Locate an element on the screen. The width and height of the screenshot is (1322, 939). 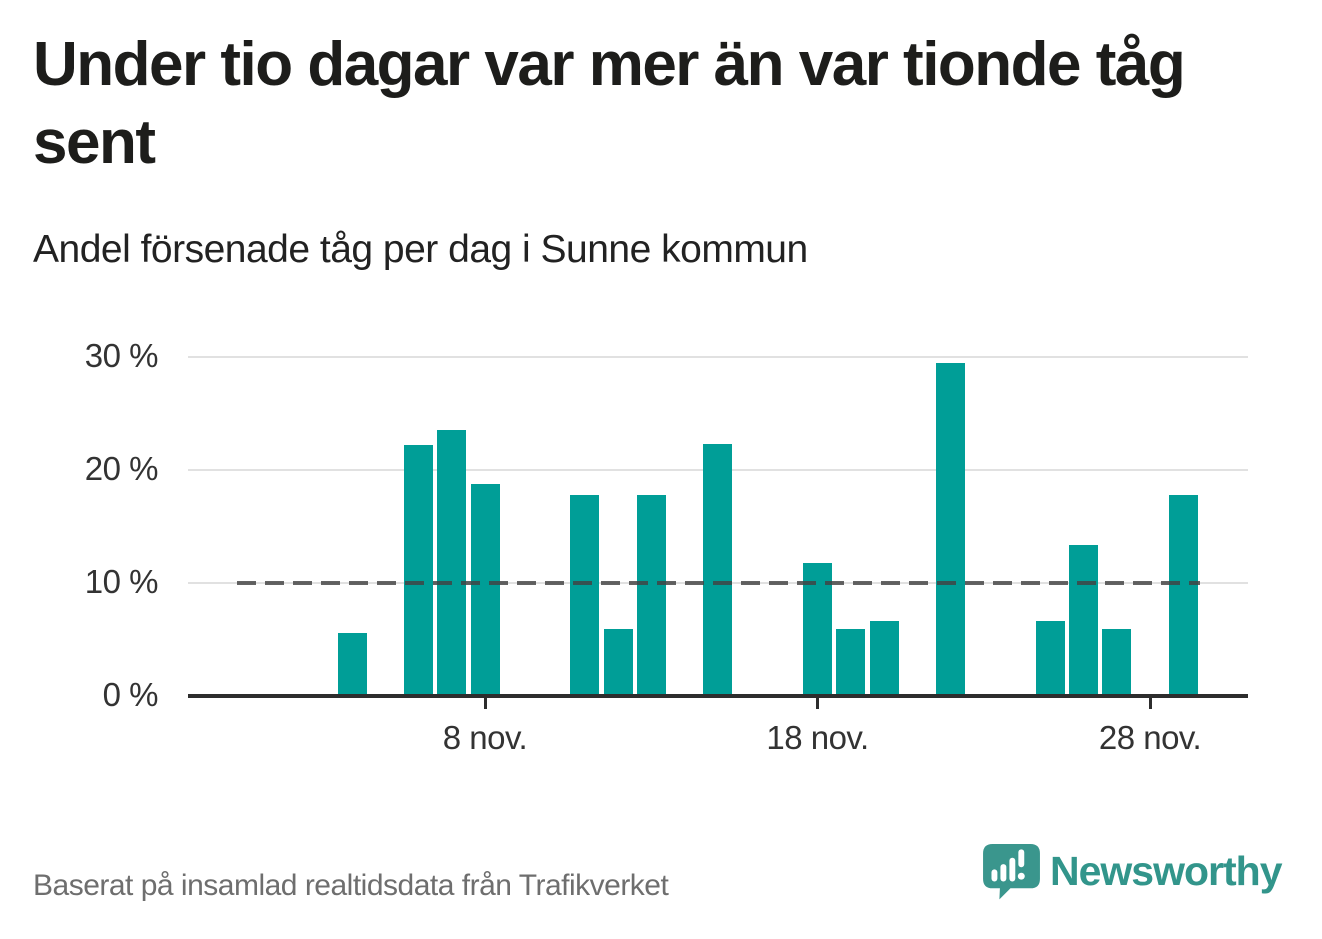
y-axis-labels: 0 % 10 % 20 % 30 % is located at coordinates (109, 525).